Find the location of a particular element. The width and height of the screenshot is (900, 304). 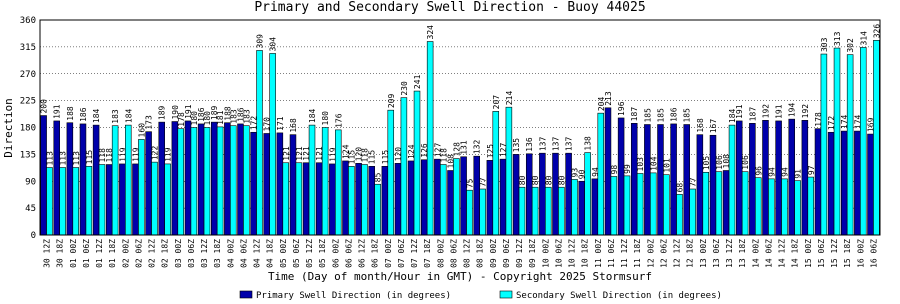

data-label: 304 is located at coordinates (273, 44).